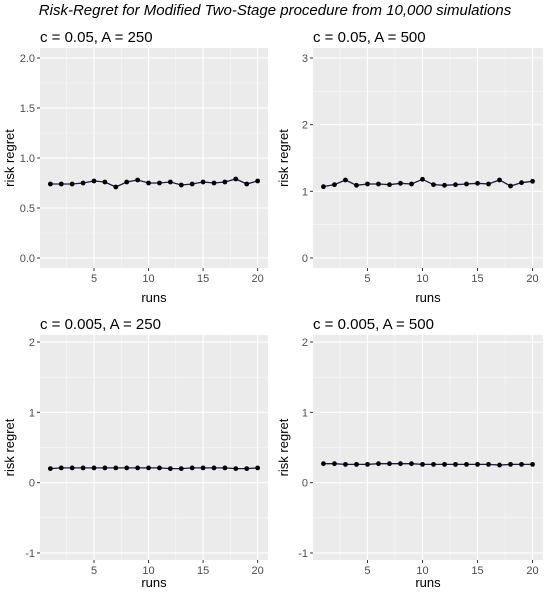 This screenshot has width=550, height=594. What do you see at coordinates (148, 279) in the screenshot?
I see `panel-1-x-tick-label: 10` at bounding box center [148, 279].